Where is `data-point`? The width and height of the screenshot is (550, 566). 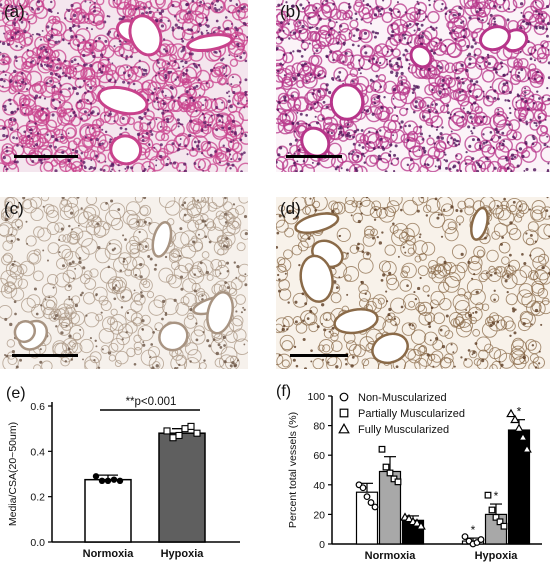
data-point is located at coordinates (523, 436).